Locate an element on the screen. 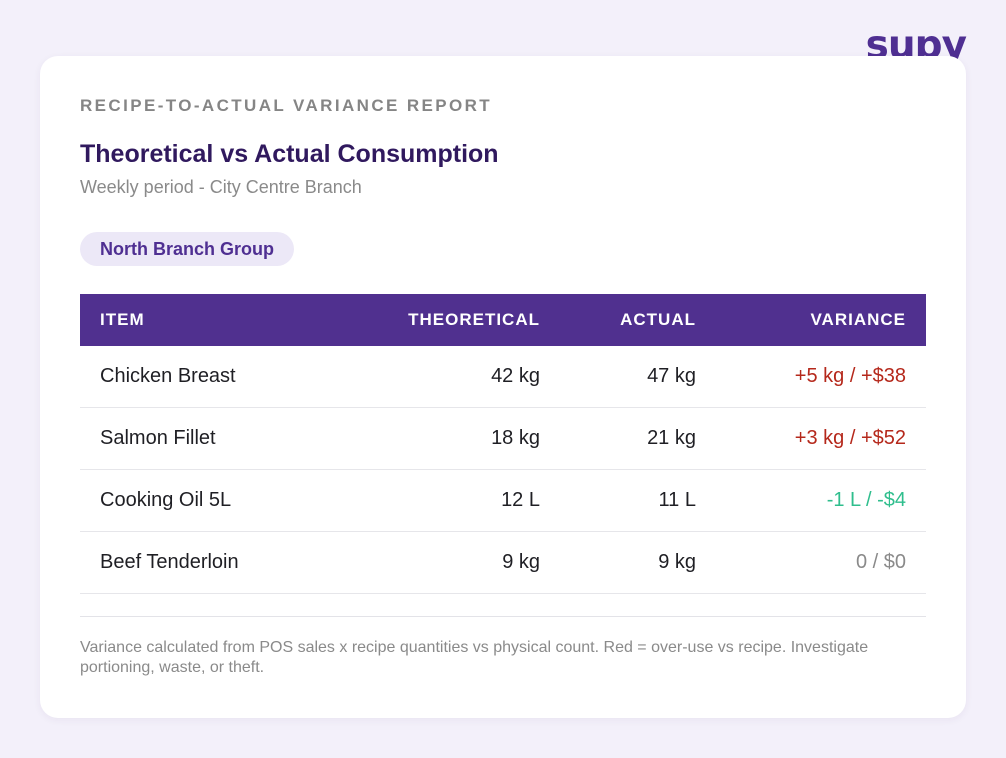 The height and width of the screenshot is (758, 1006). item-name: Cooking Oil 5L is located at coordinates (166, 500).